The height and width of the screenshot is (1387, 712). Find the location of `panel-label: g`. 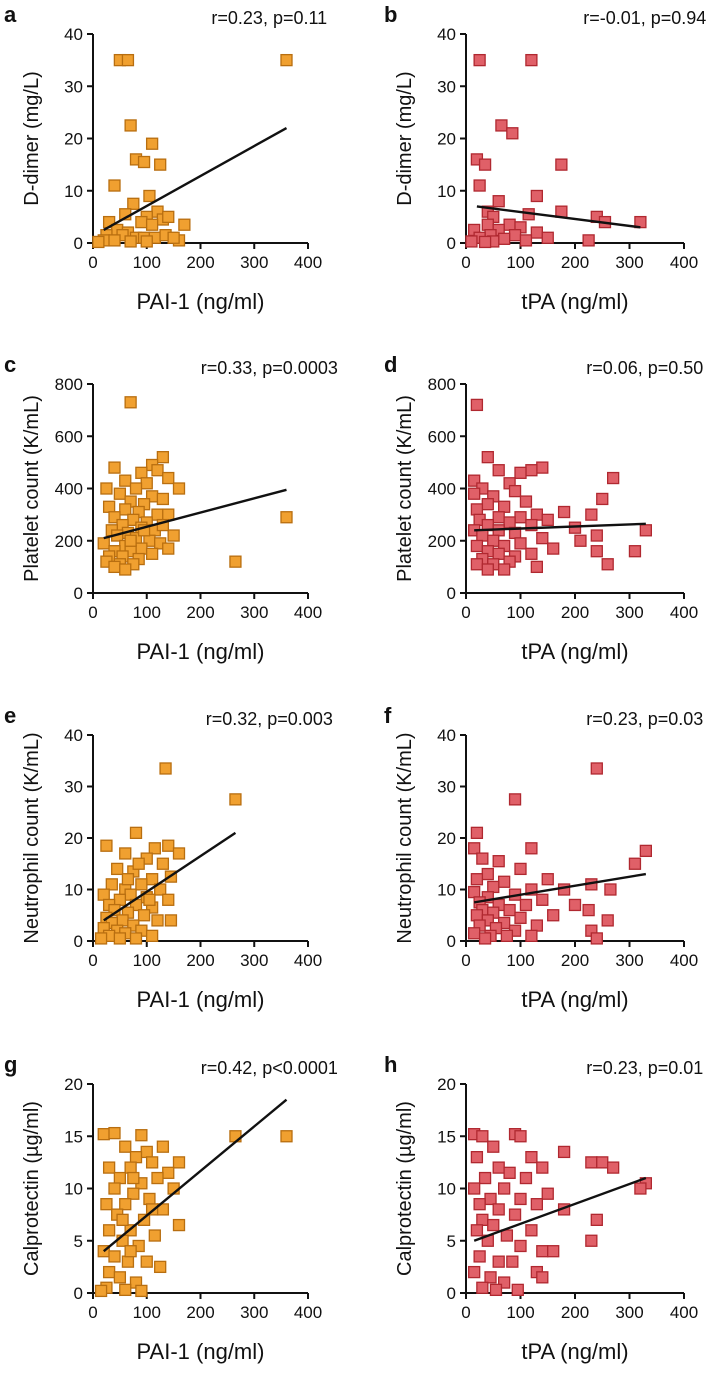

panel-label: g is located at coordinates (10, 1064).